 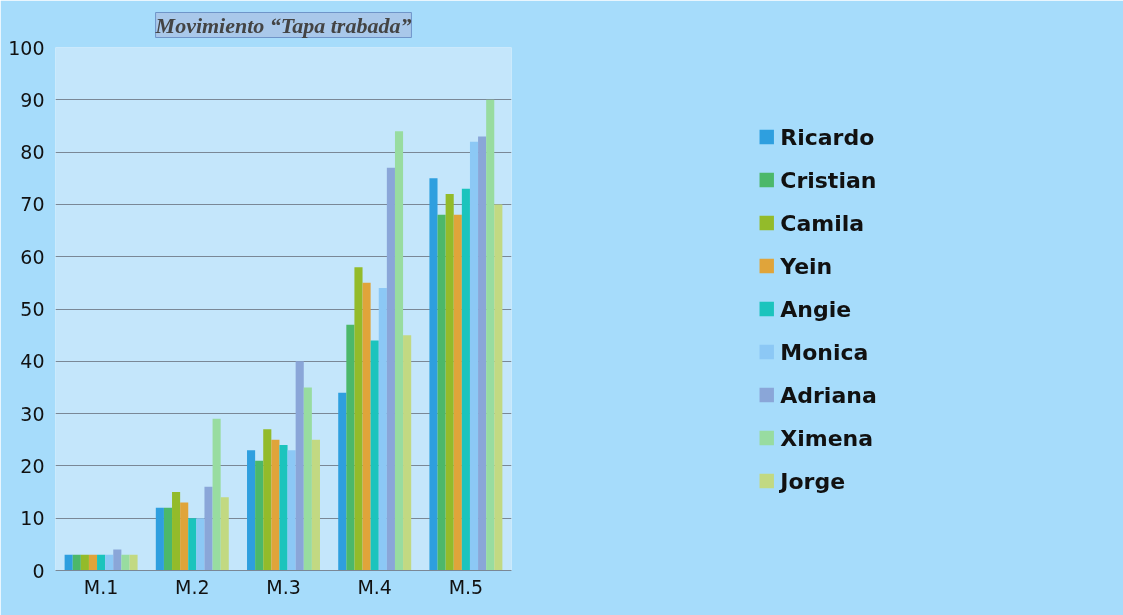 What do you see at coordinates (32, 465) in the screenshot?
I see `y-tick-label: 20` at bounding box center [32, 465].